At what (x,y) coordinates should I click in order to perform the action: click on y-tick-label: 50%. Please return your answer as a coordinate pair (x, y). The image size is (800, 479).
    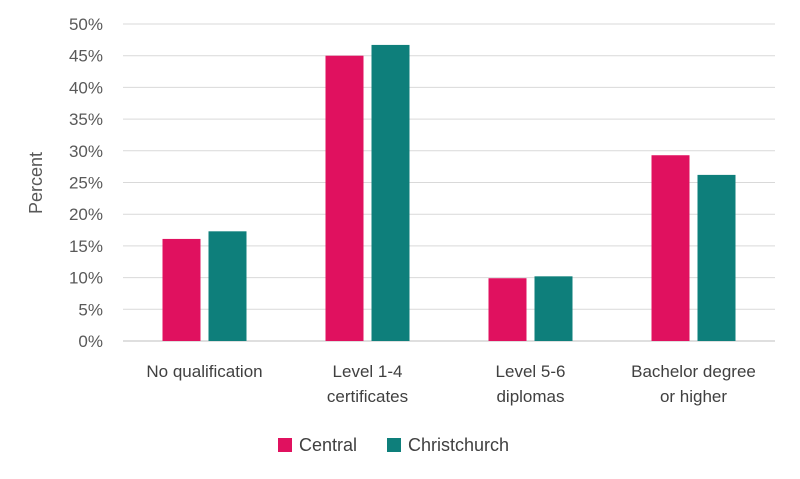
    Looking at the image, I should click on (86, 24).